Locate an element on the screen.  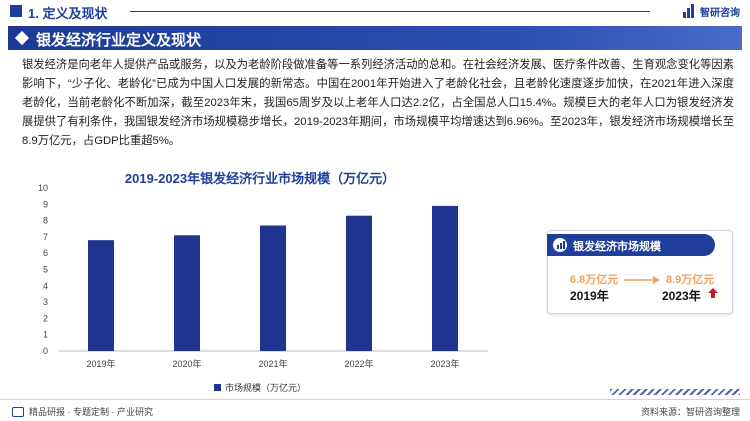
from-value: 6.8万亿元 is located at coordinates (594, 280).